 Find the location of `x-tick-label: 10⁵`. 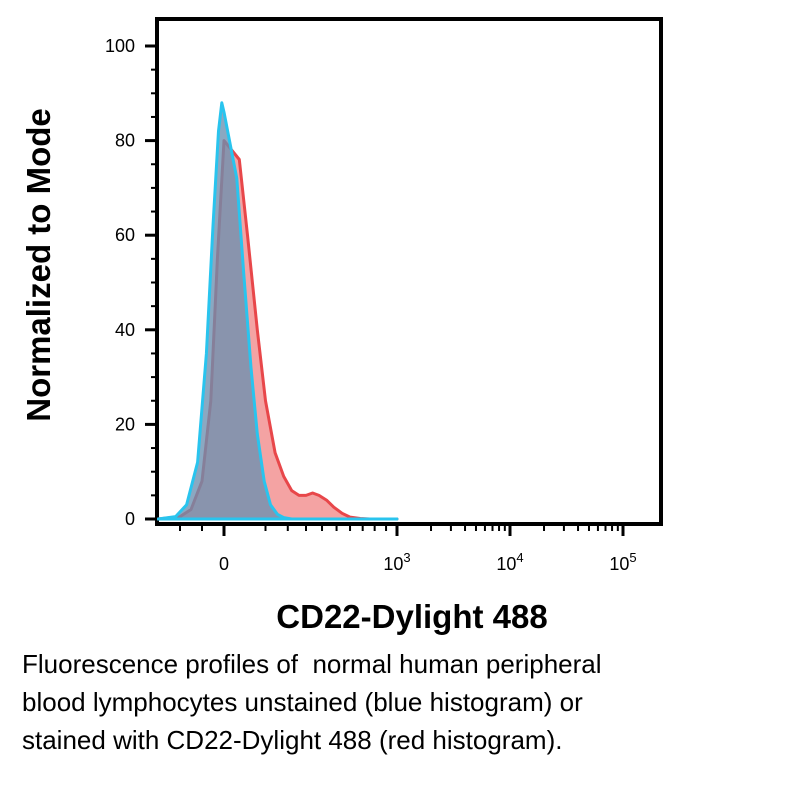

x-tick-label: 10⁵ is located at coordinates (622, 562).